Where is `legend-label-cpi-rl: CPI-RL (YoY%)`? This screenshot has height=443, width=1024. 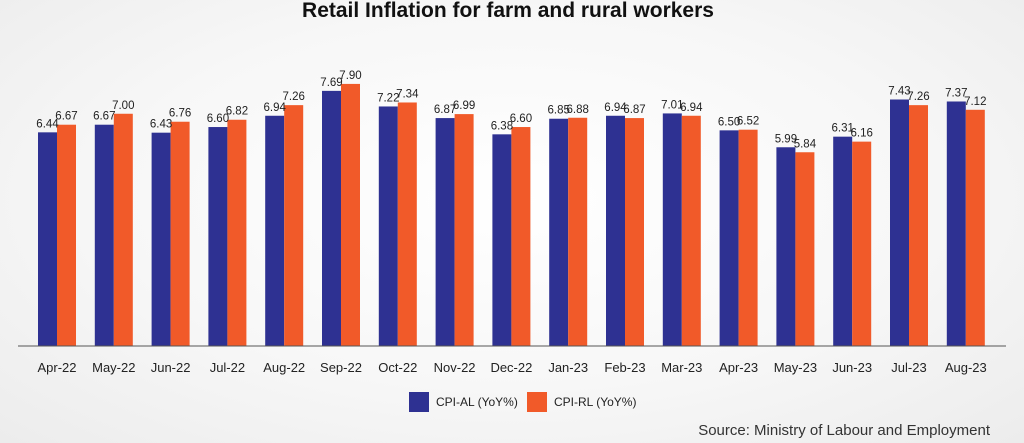
legend-label-cpi-rl: CPI-RL (YoY%) is located at coordinates (595, 402).